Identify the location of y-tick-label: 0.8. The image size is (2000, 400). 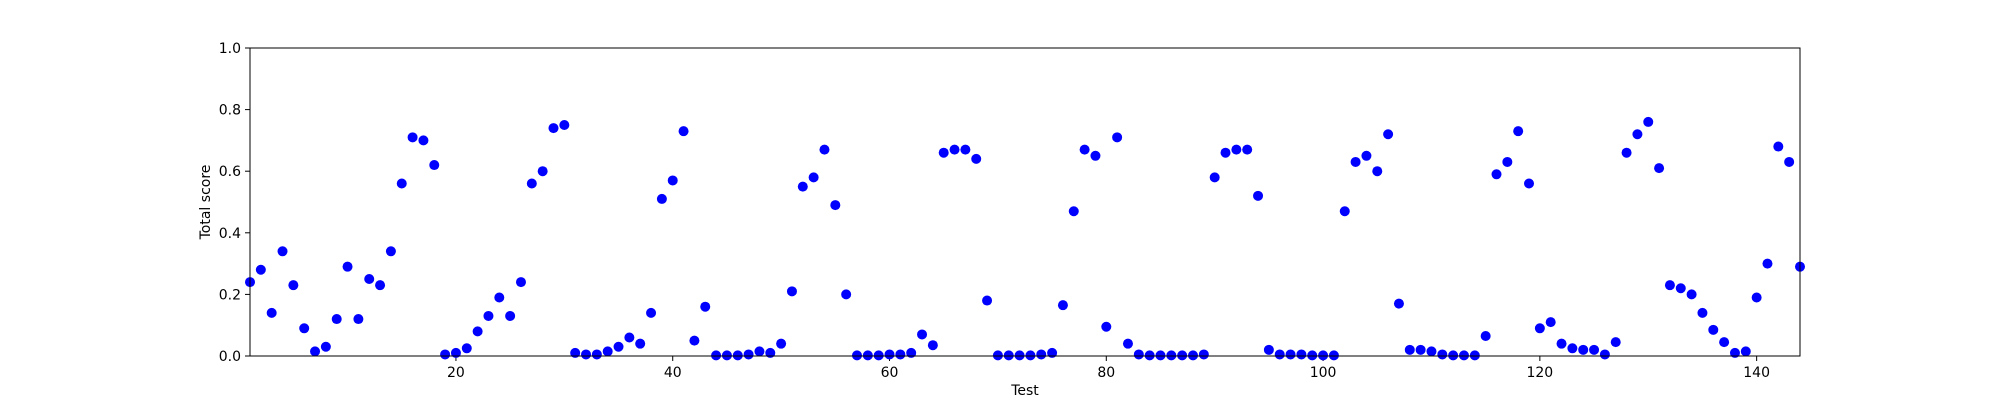
(230, 111).